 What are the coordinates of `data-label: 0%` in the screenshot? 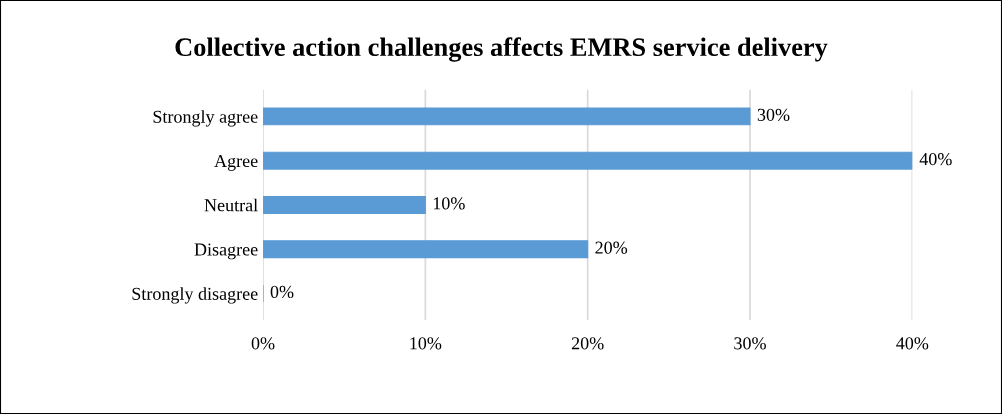 It's located at (282, 292).